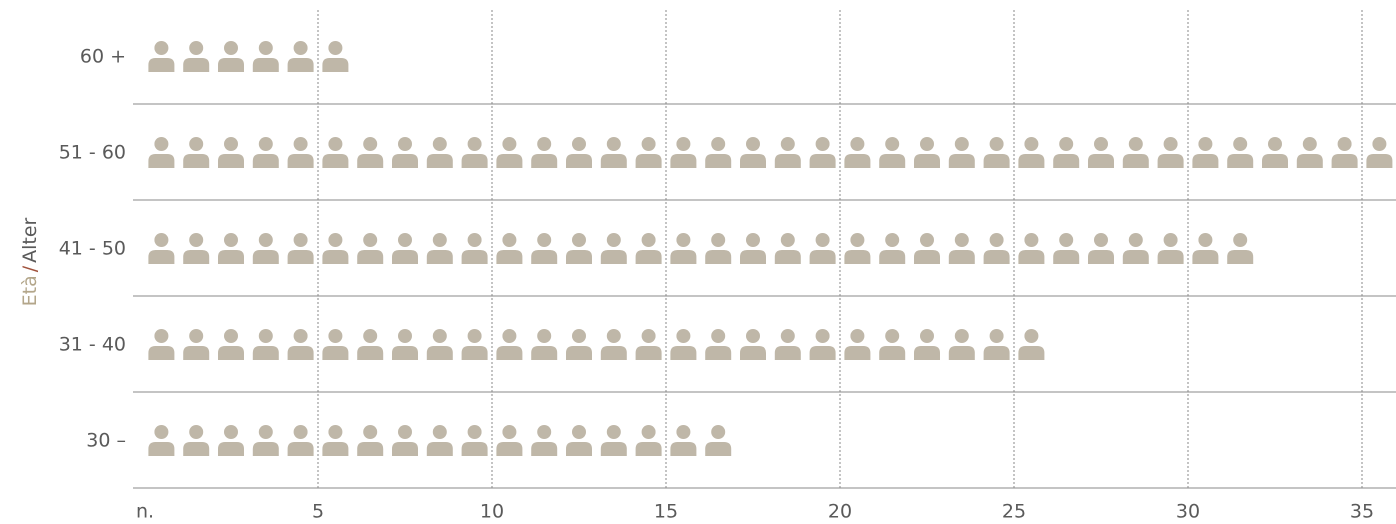 Image resolution: width=1396 pixels, height=524 pixels. I want to click on y-tick-label: 30 –, so click(106, 441).